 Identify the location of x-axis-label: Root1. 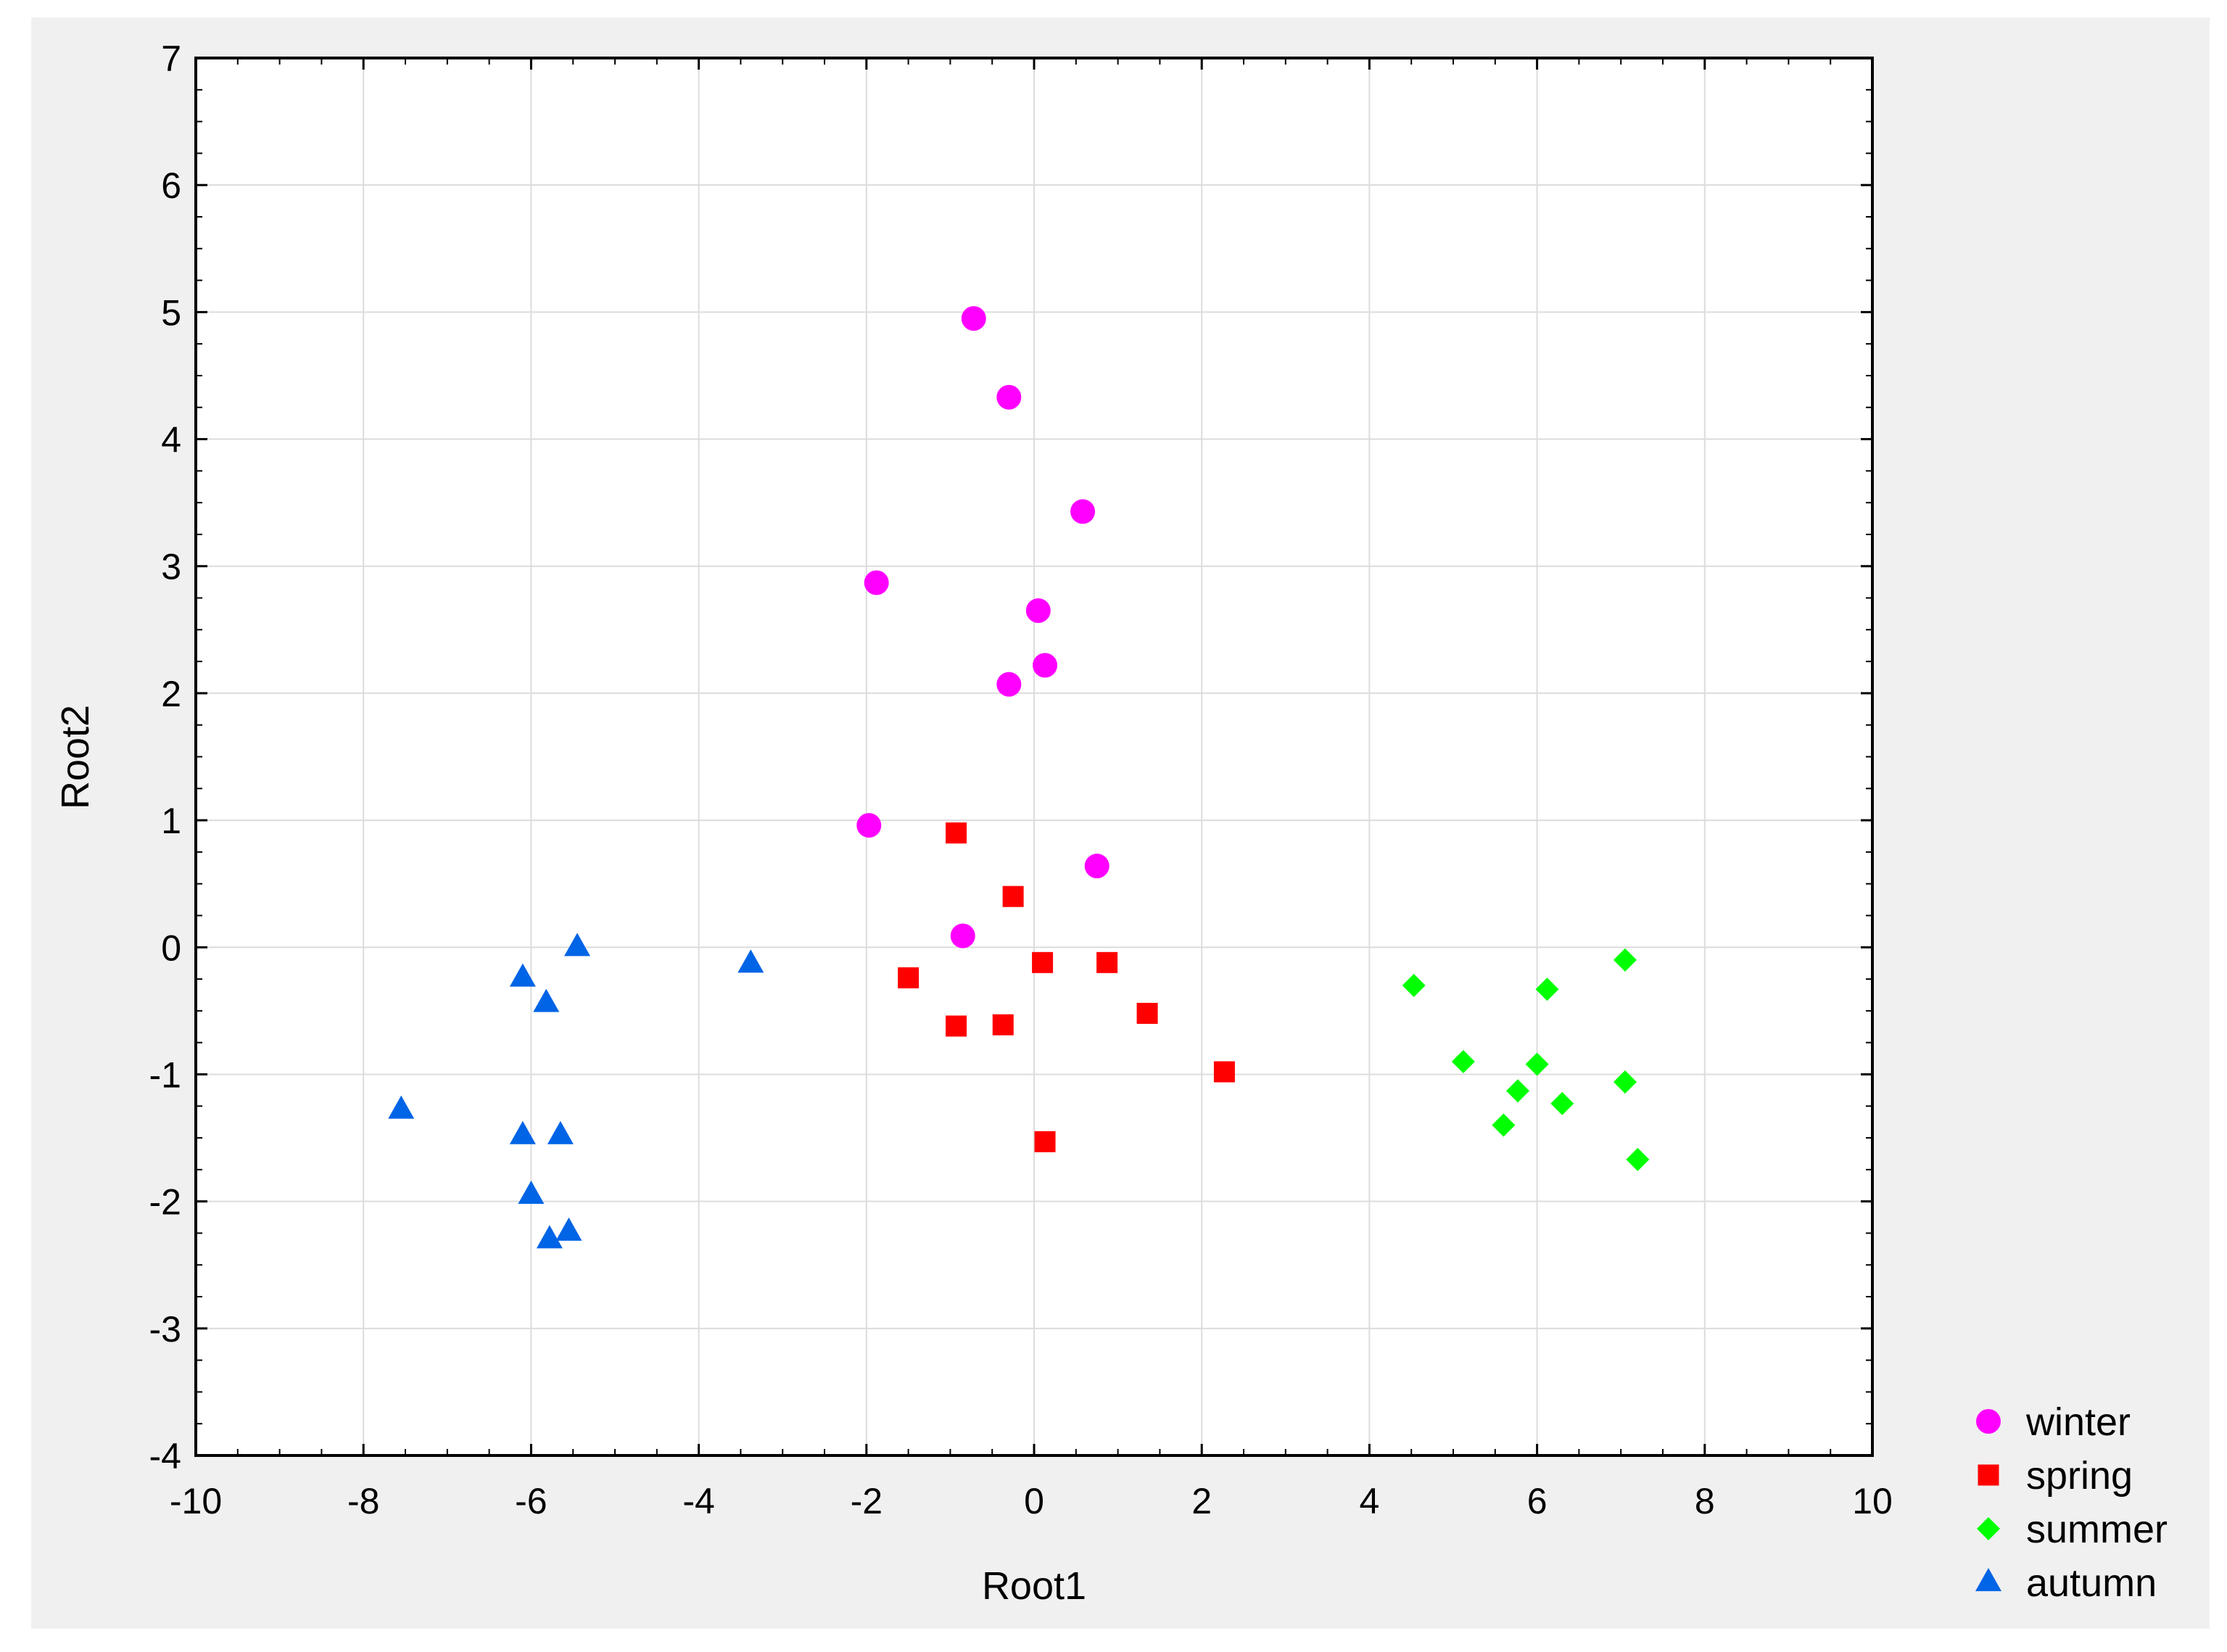
(1034, 1586).